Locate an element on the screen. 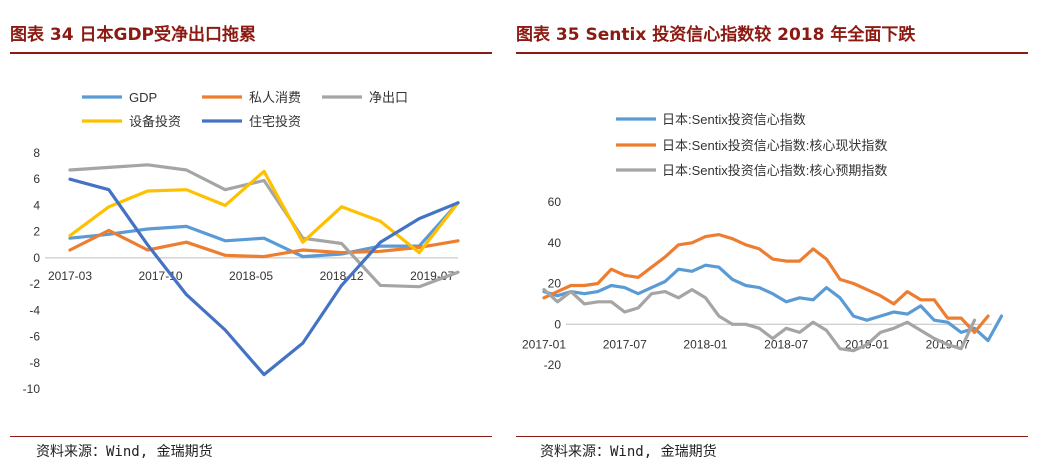  series-line-equipment-investment is located at coordinates (264, 212).